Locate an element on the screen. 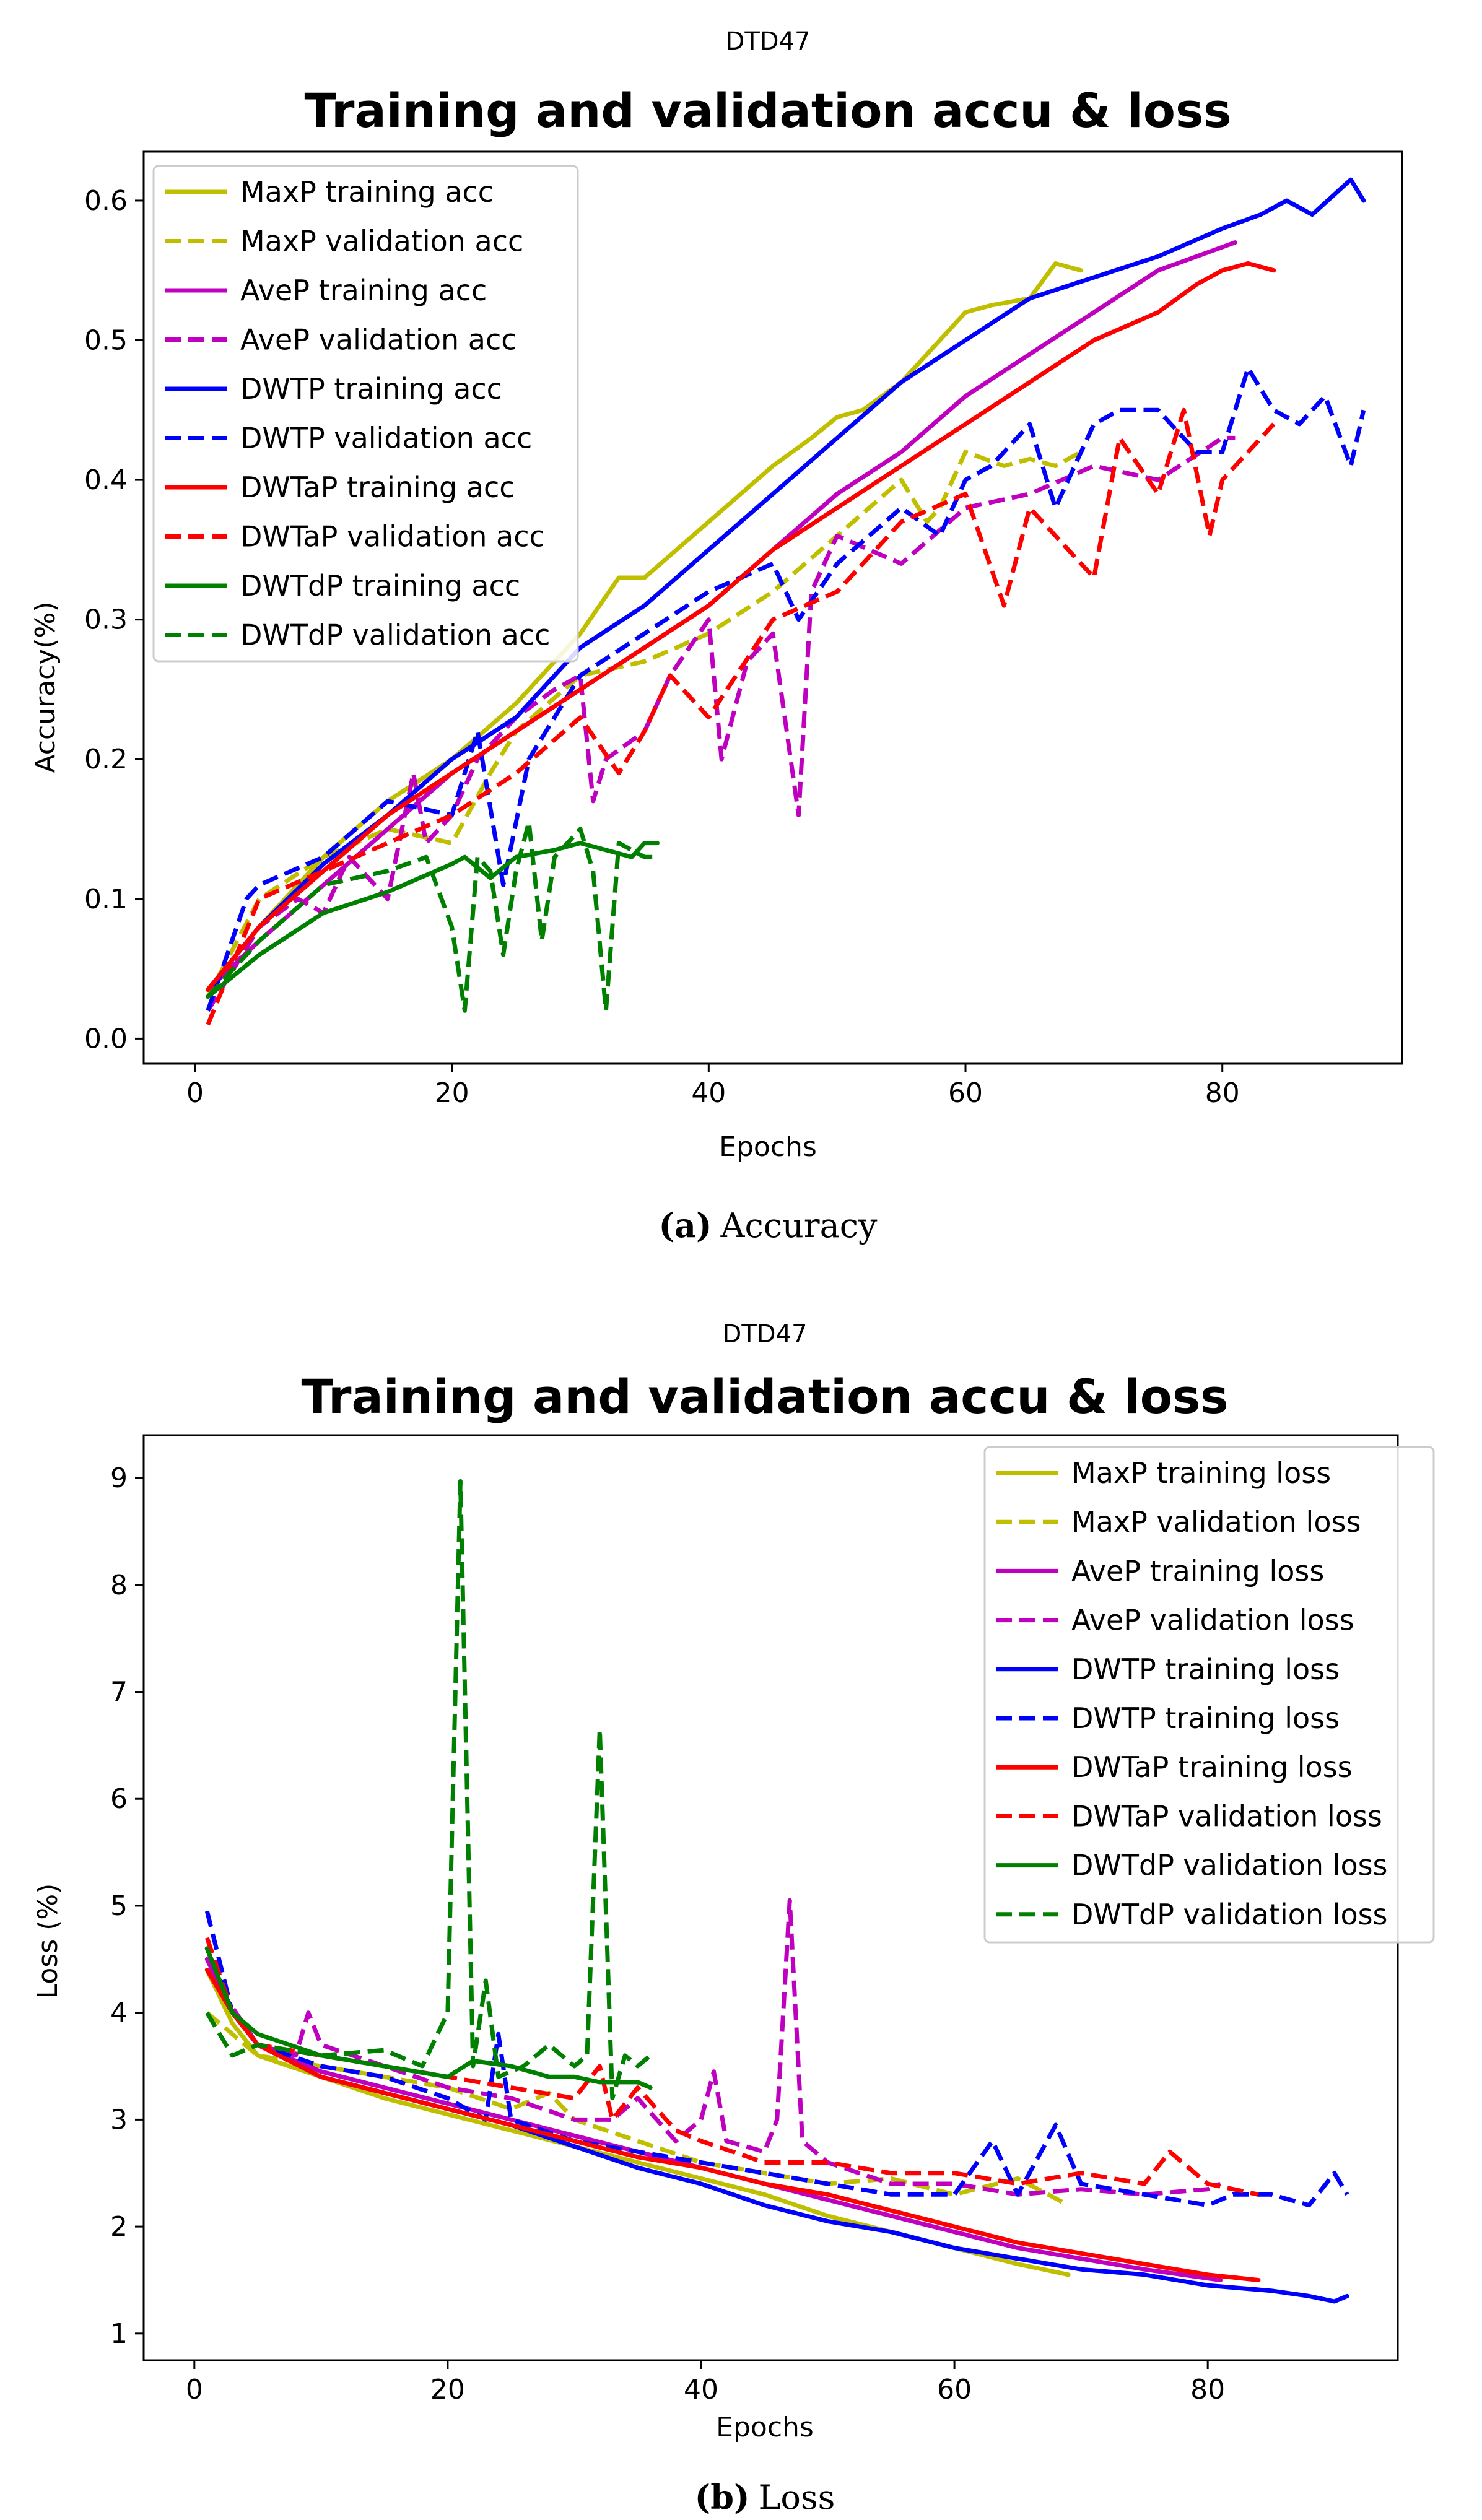  legend-label: MaxP validation loss is located at coordinates (1216, 1522).